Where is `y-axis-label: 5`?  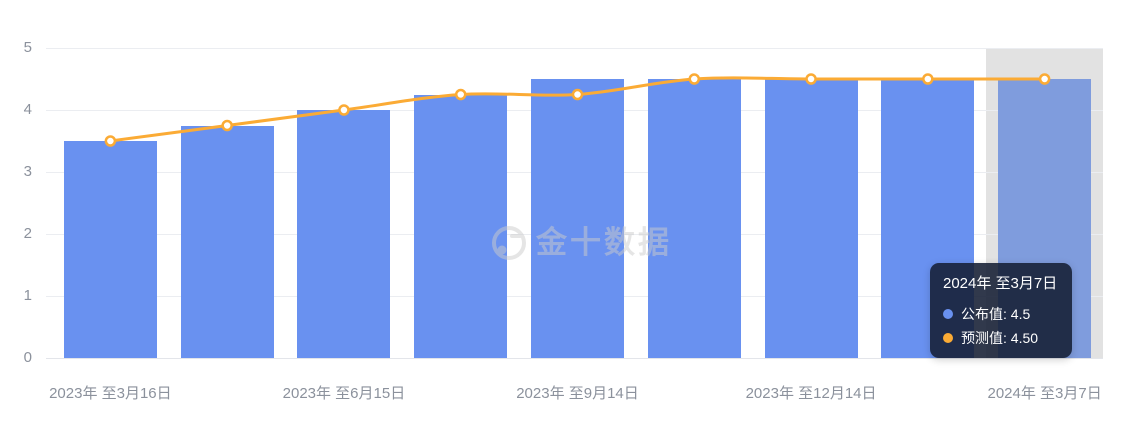 y-axis-label: 5 is located at coordinates (27, 47).